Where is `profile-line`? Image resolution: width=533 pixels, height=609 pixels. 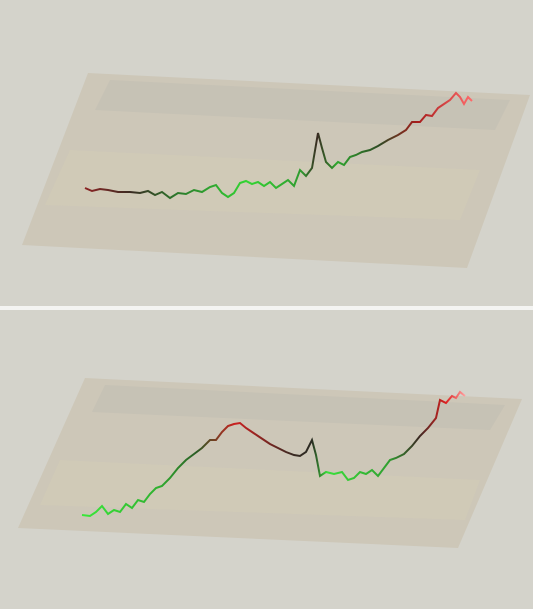 profile-line is located at coordinates (278, 145).